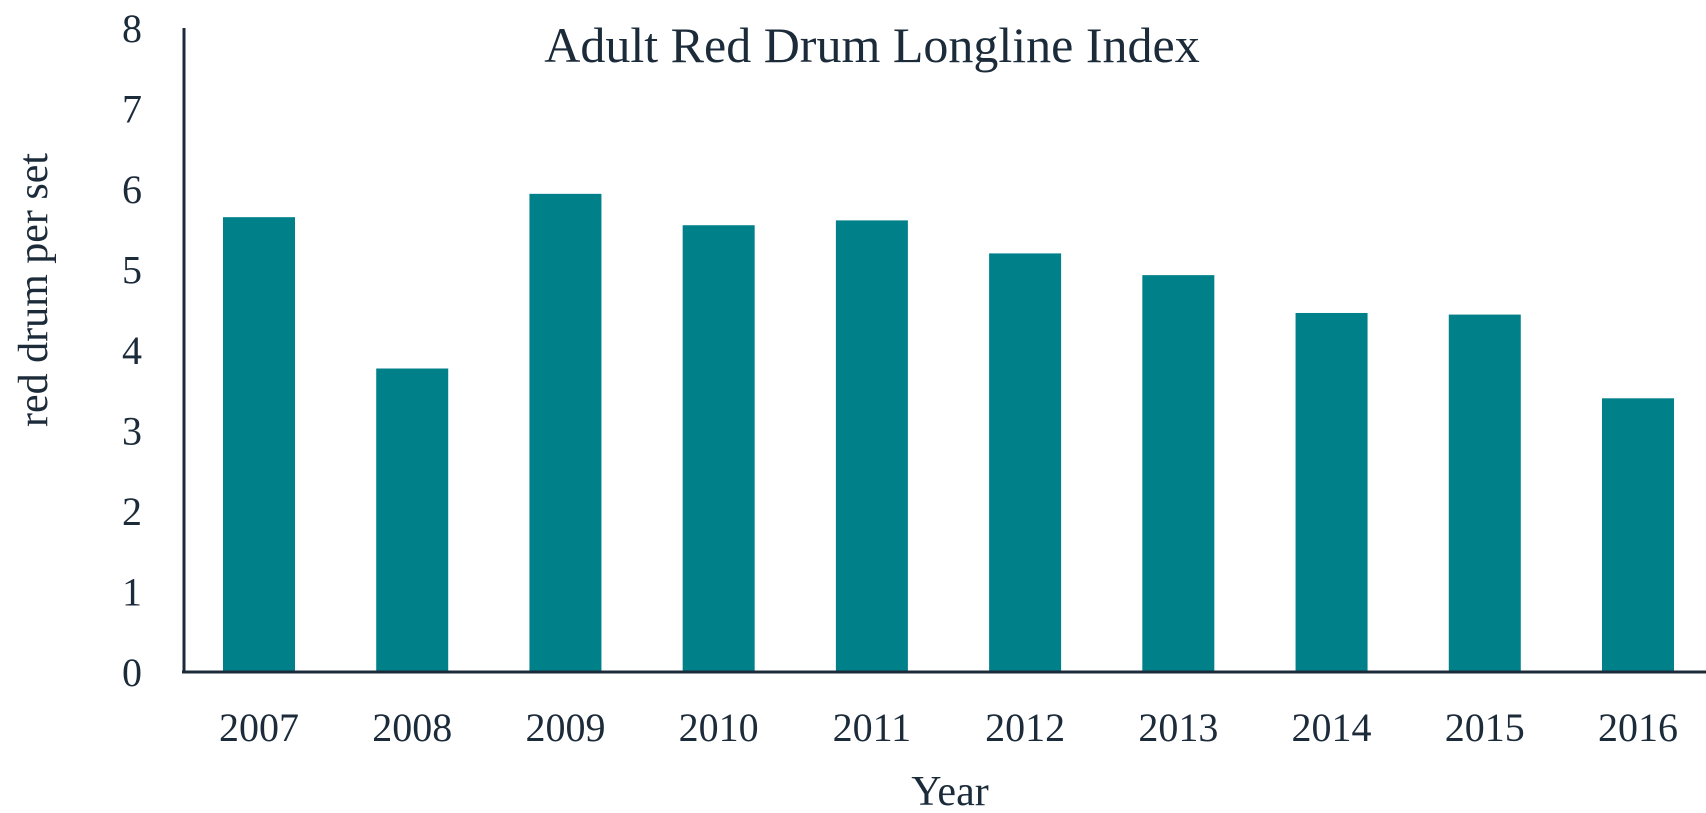  I want to click on y-tick-label: 4, so click(132, 350).